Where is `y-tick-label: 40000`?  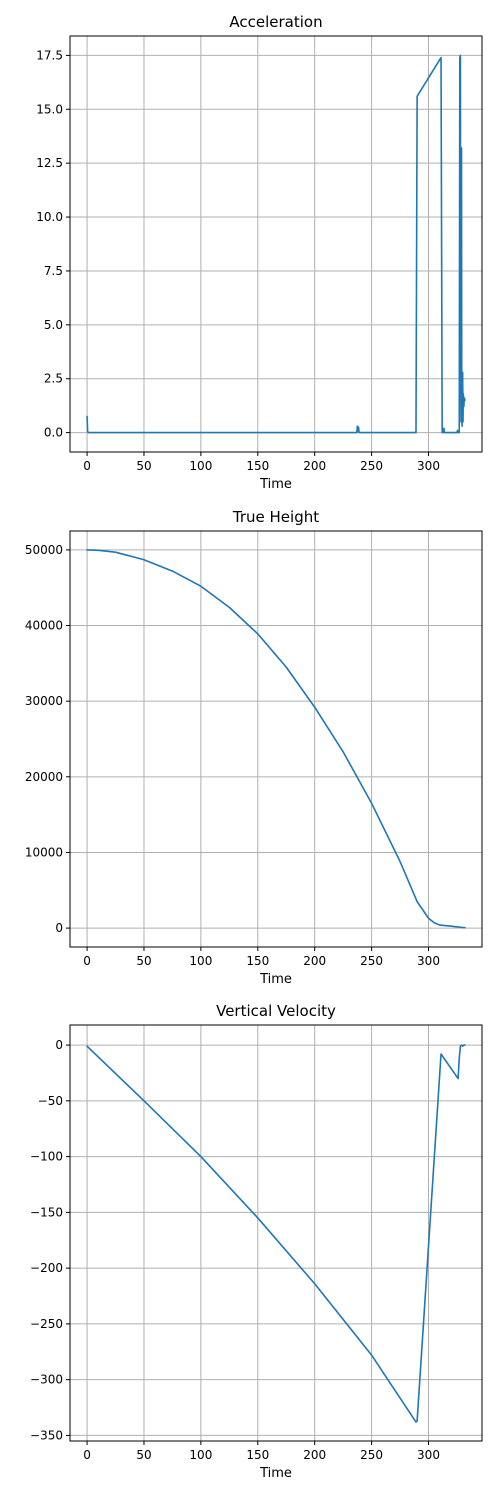 y-tick-label: 40000 is located at coordinates (44, 626).